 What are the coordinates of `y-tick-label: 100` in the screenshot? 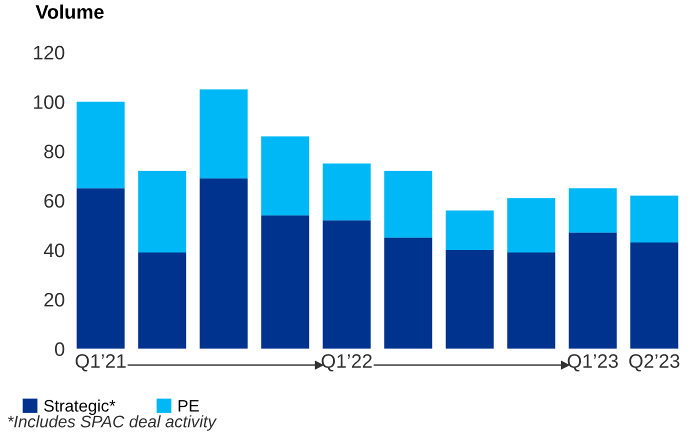 It's located at (49, 102).